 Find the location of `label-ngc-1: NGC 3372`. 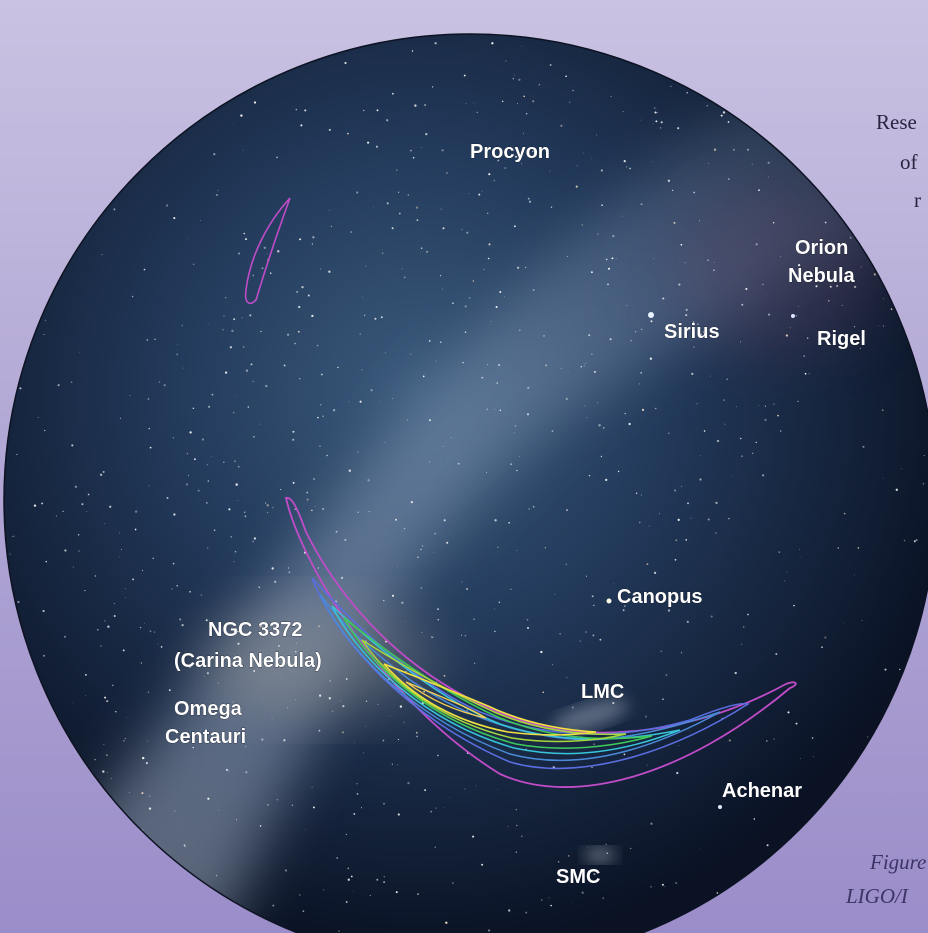

label-ngc-1: NGC 3372 is located at coordinates (255, 630).